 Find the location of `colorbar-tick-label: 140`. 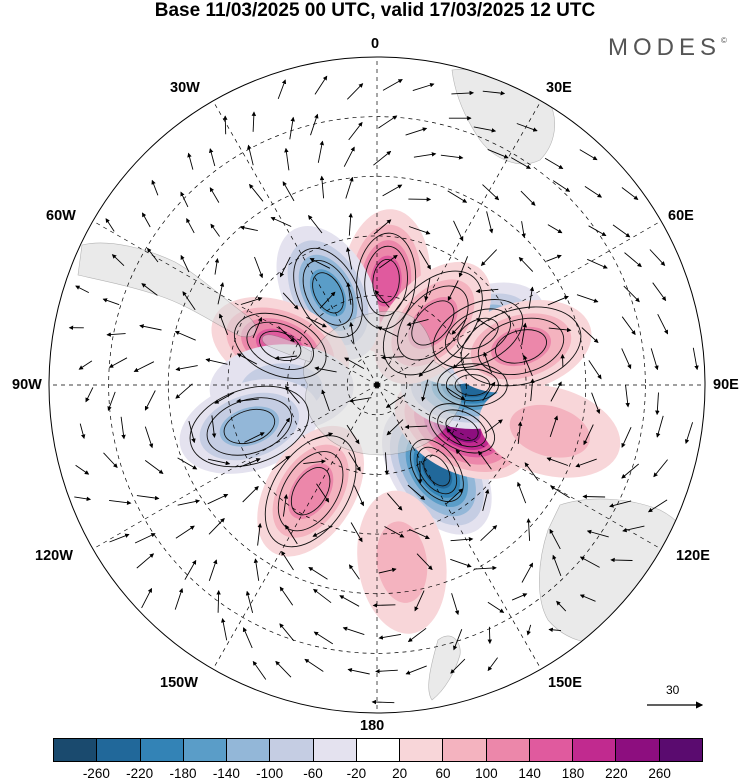

colorbar-tick-label: 140 is located at coordinates (529, 773).